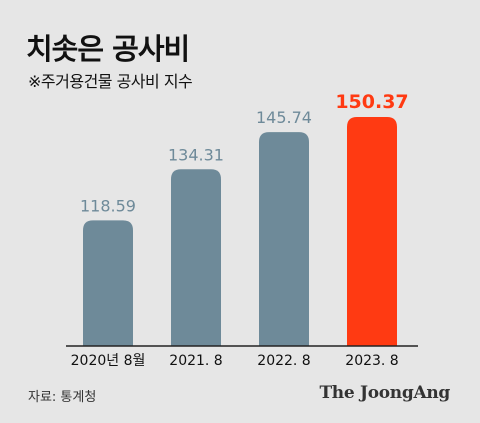  What do you see at coordinates (284, 117) in the screenshot?
I see `value-label-2: 145.74` at bounding box center [284, 117].